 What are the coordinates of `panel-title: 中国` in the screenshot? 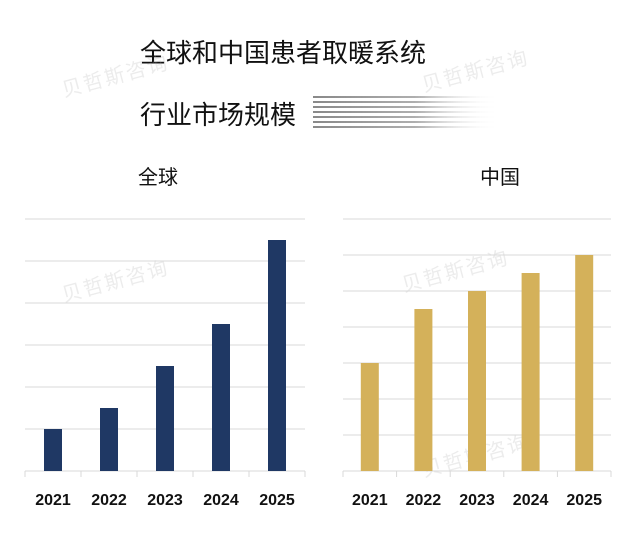 It's located at (500, 177).